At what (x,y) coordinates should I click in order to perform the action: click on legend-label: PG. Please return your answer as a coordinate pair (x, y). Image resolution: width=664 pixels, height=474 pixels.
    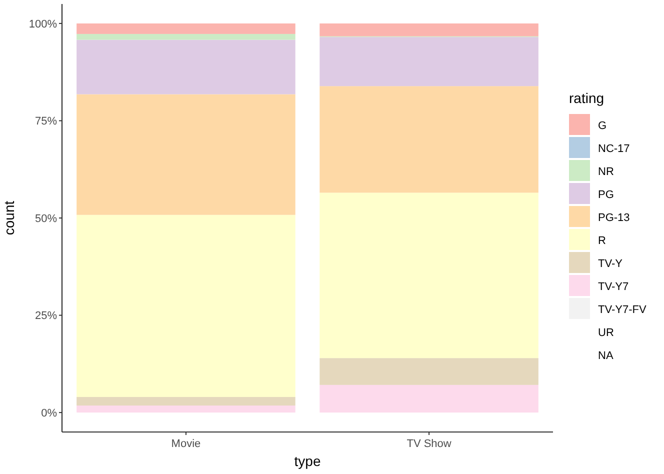
    Looking at the image, I should click on (606, 194).